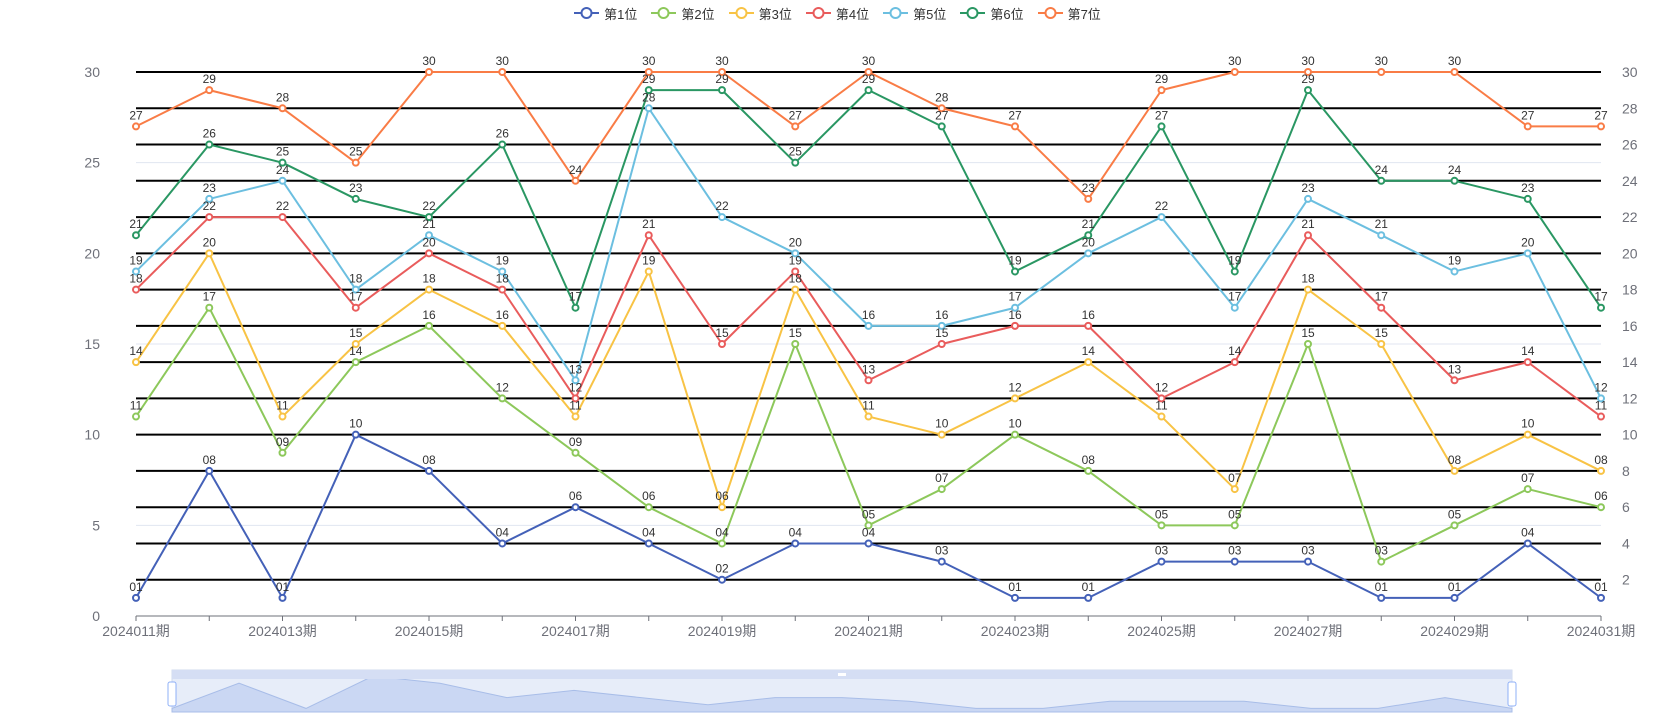 Image resolution: width=1675 pixels, height=720 pixels. Describe the element at coordinates (992, 13) in the screenshot. I see `legend-item-6: 第6位` at that location.